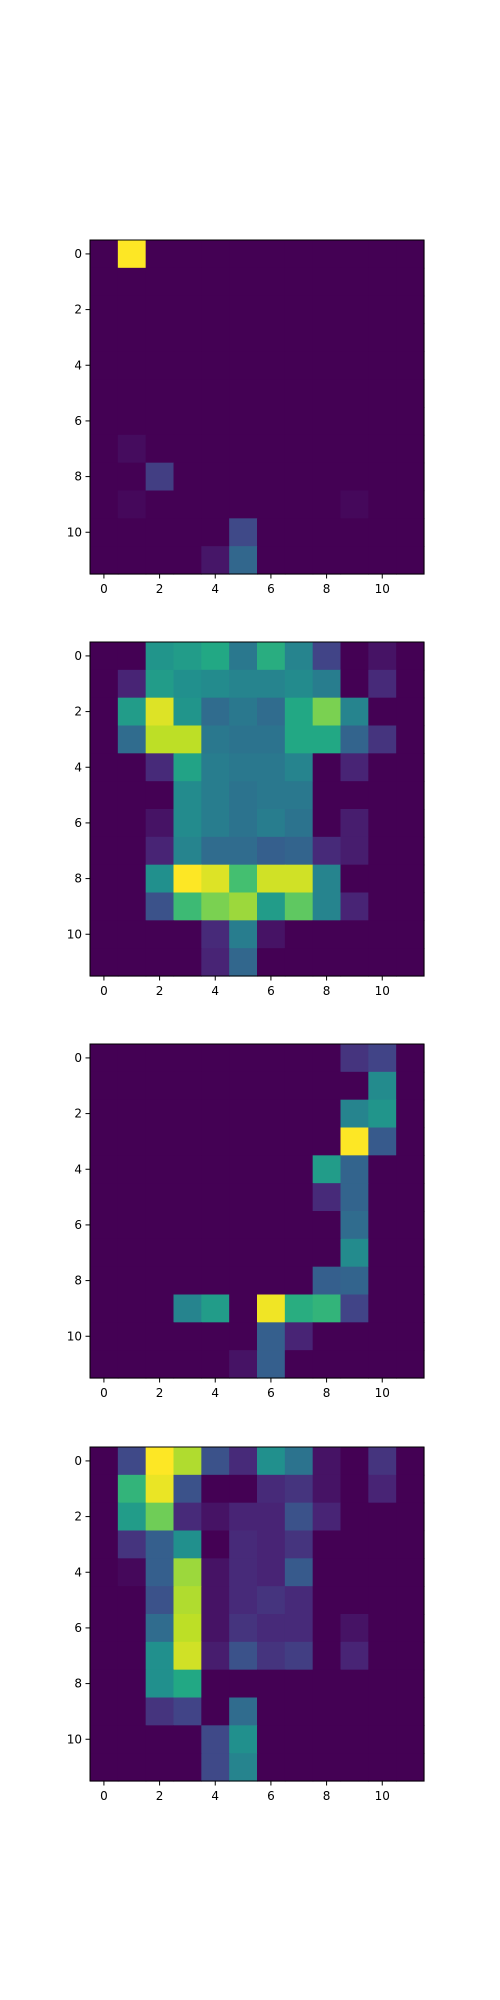 Image resolution: width=500 pixels, height=2000 pixels. What do you see at coordinates (74, 1739) in the screenshot?
I see `y-tick-label: 10` at bounding box center [74, 1739].